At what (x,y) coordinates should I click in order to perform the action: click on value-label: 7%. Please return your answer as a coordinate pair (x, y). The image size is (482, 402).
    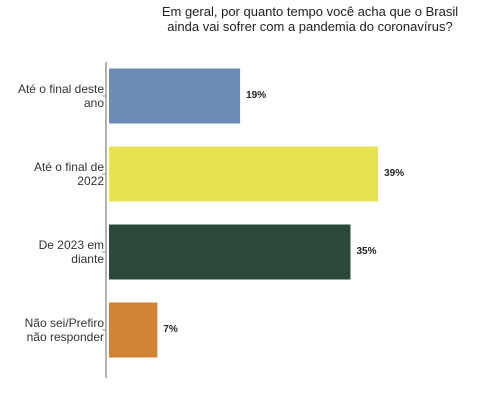
    Looking at the image, I should click on (170, 329).